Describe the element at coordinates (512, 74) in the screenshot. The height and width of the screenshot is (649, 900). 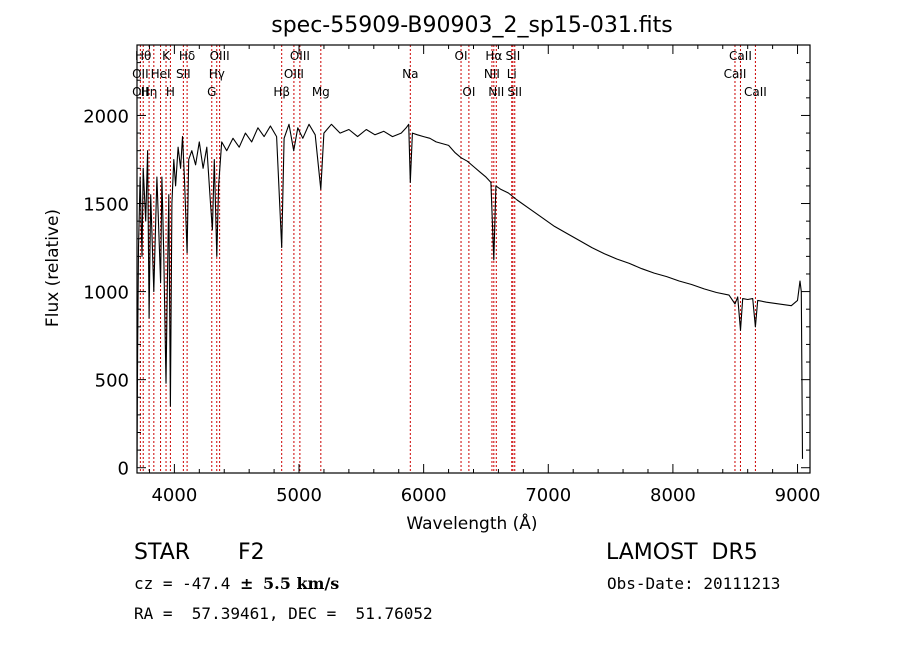
I see `spectral-line-label: Li` at that location.